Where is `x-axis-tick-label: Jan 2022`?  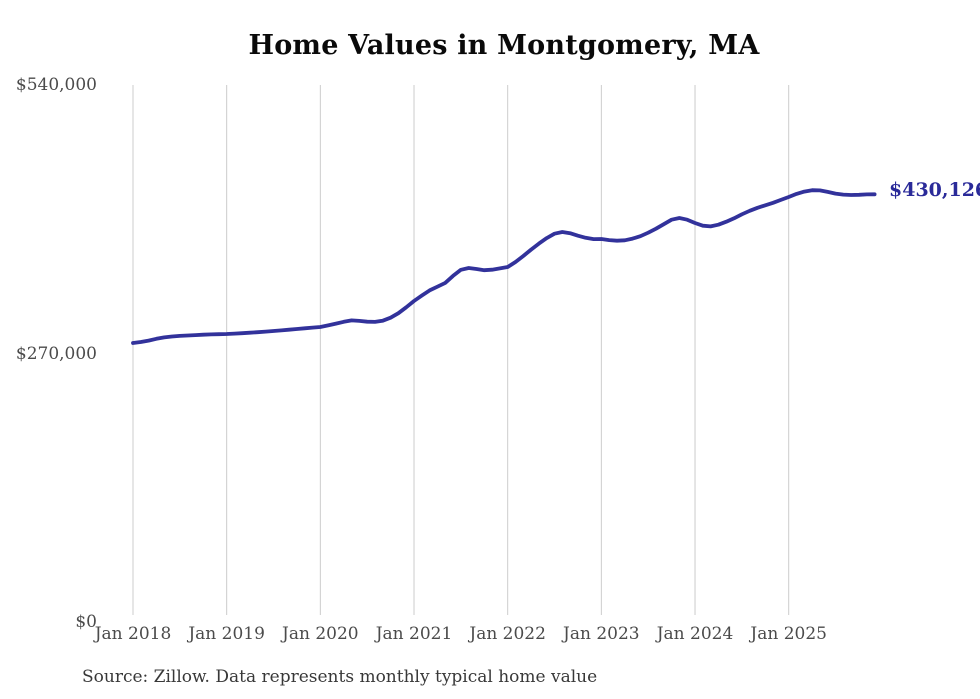 x-axis-tick-label: Jan 2022 is located at coordinates (507, 634).